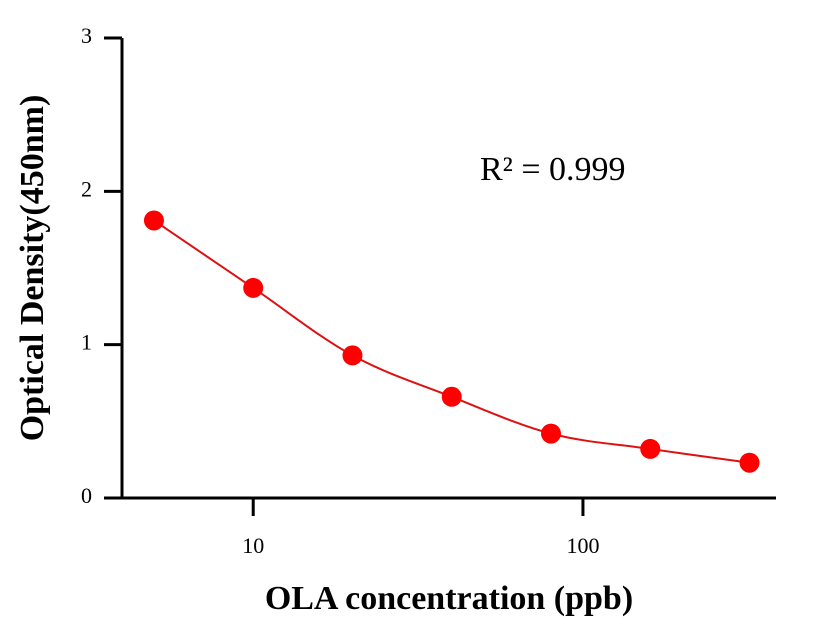 This screenshot has height=640, width=816. I want to click on y-tick-label: 3, so click(86, 35).